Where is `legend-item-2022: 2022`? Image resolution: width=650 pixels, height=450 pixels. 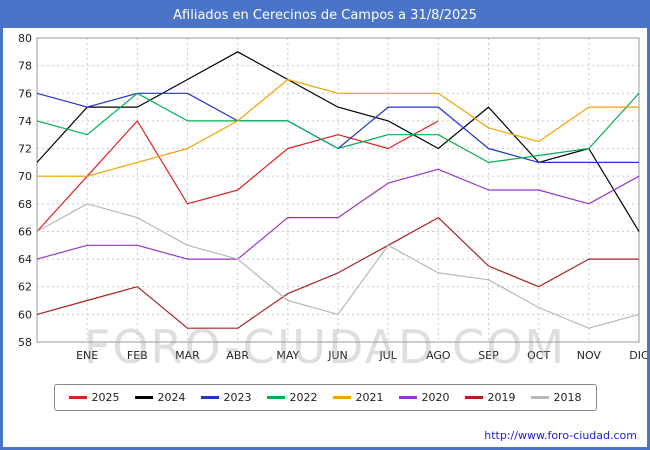 legend-item-2022: 2022 is located at coordinates (292, 397).